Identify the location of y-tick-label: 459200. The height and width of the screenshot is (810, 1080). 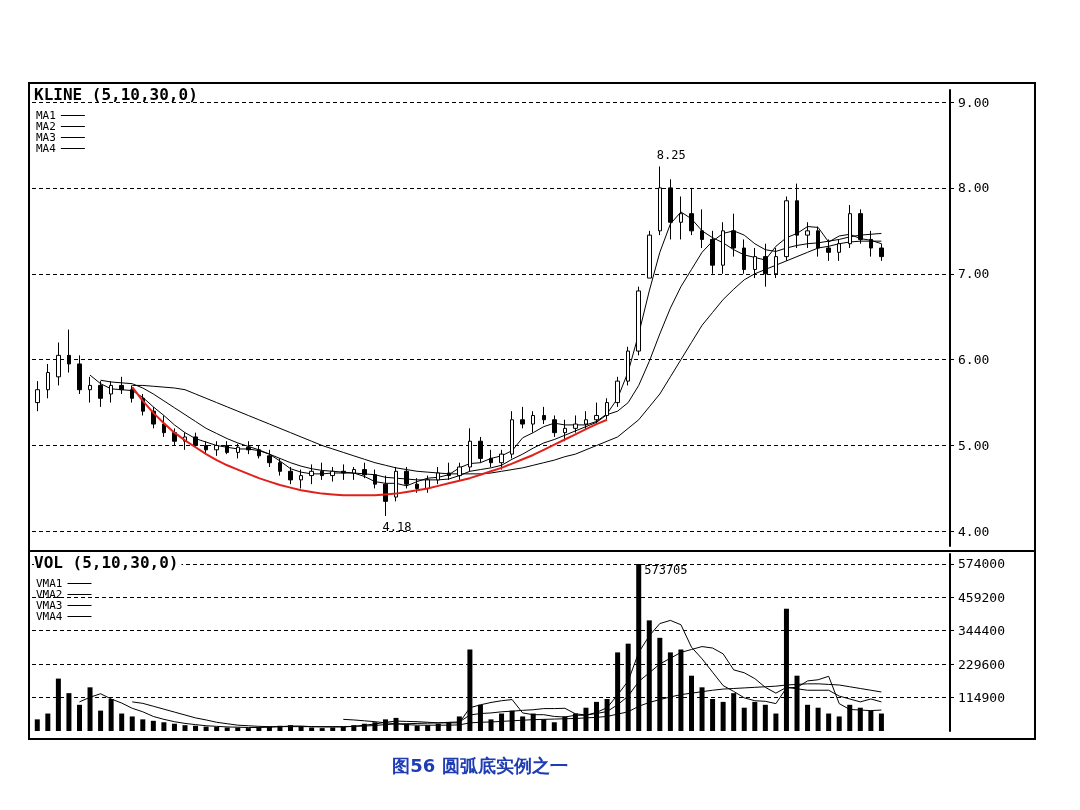
(981, 597).